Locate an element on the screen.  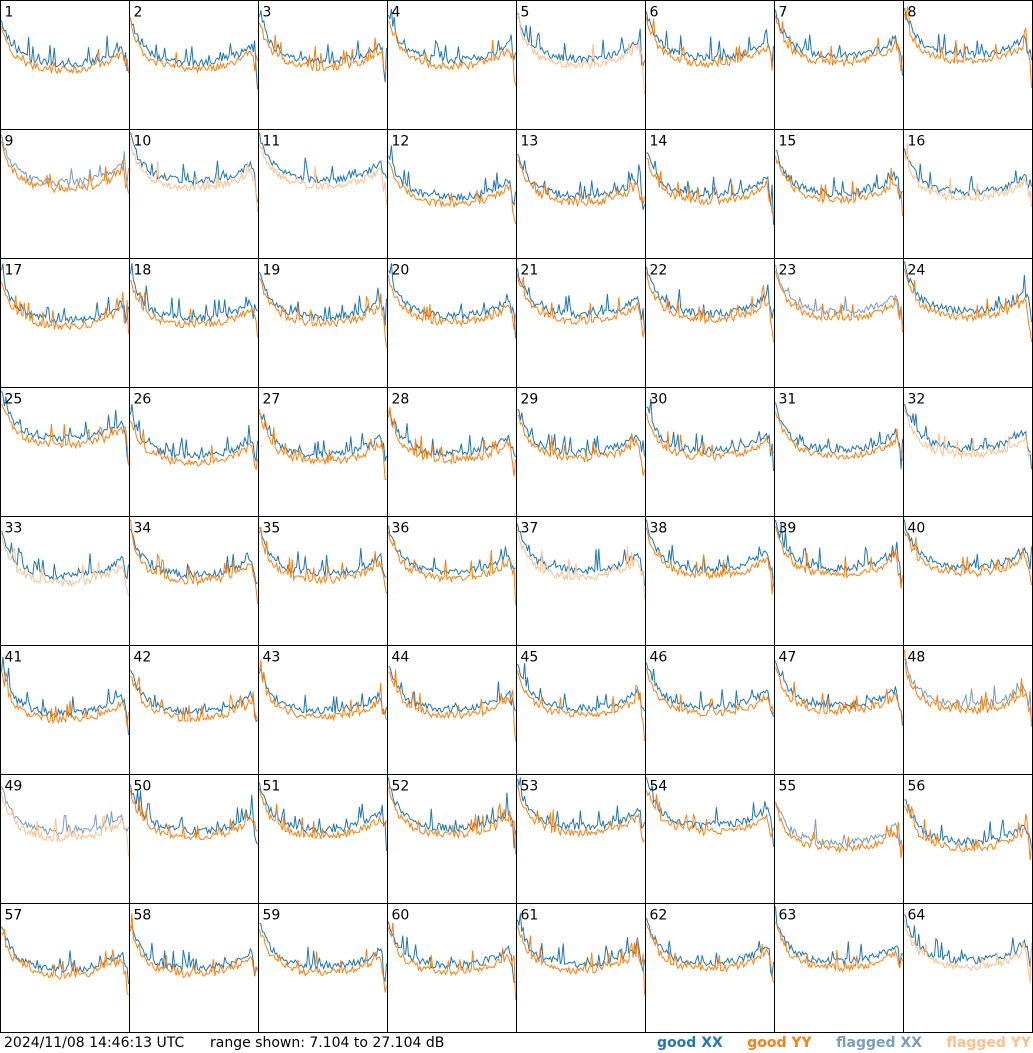
panel-label: 49 is located at coordinates (14, 787).